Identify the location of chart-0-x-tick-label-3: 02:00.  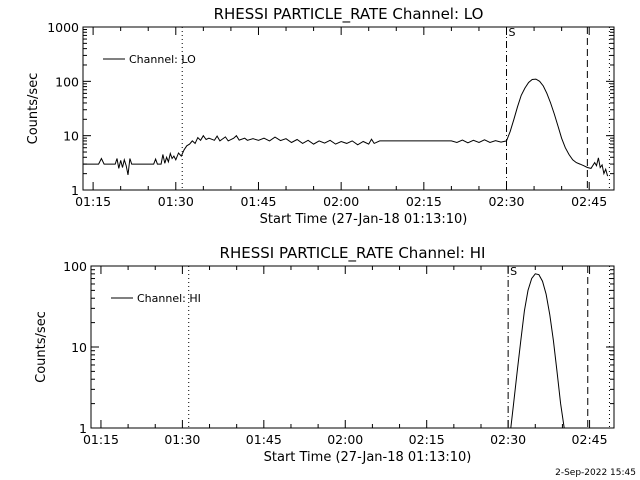
(341, 201).